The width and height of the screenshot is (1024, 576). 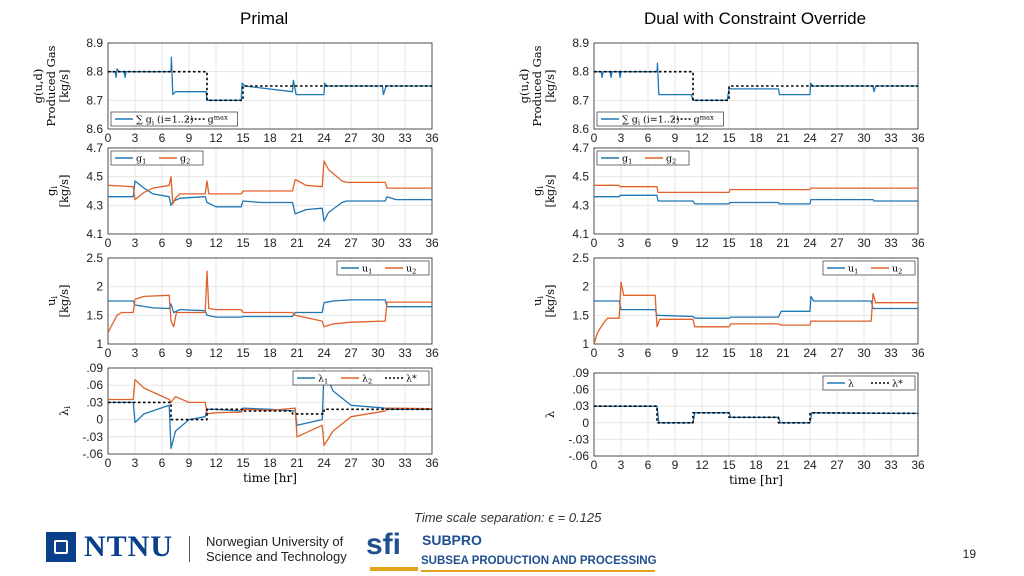 What do you see at coordinates (755, 18) in the screenshot?
I see `right-column-title: Dual with Constraint Override` at bounding box center [755, 18].